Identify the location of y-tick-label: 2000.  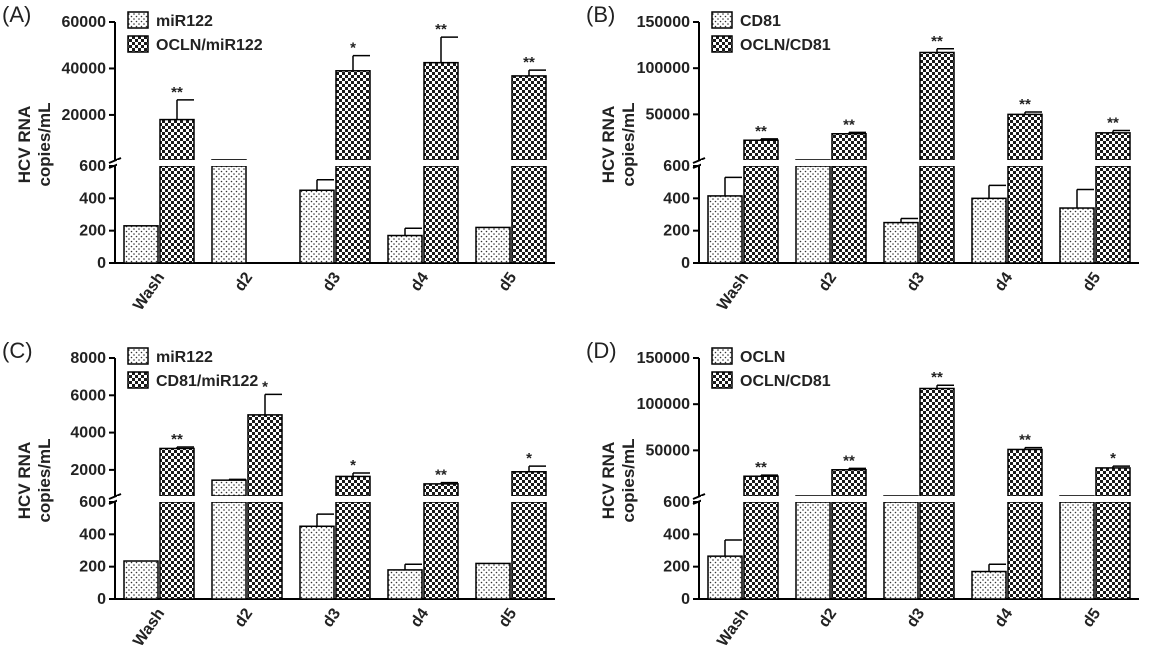
(88, 470).